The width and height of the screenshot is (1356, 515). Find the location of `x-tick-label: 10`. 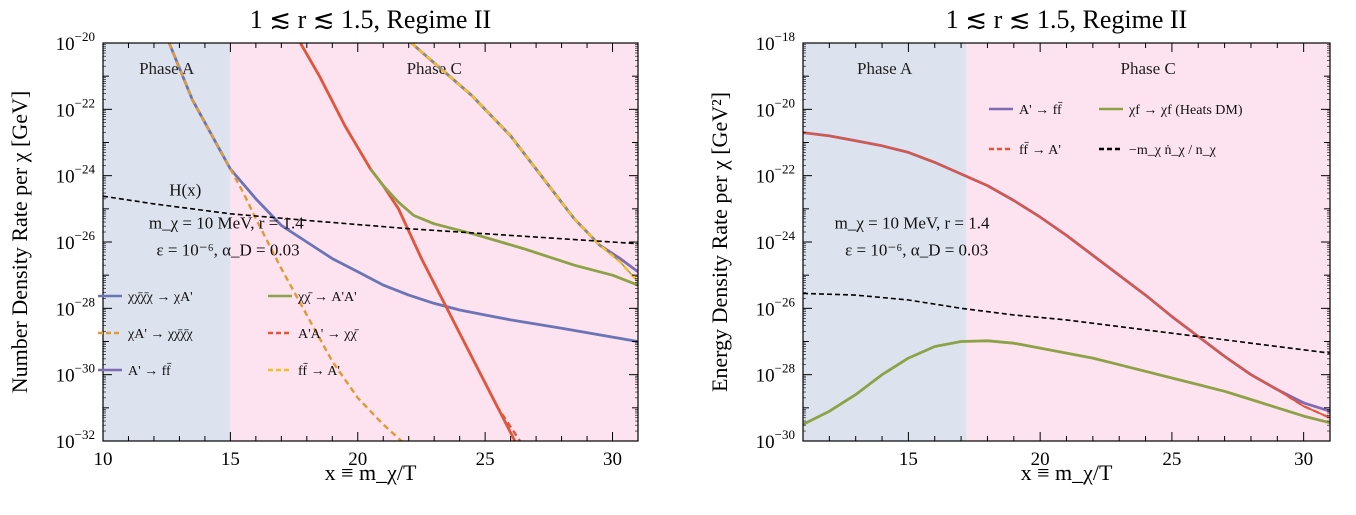

x-tick-label: 10 is located at coordinates (103, 459).